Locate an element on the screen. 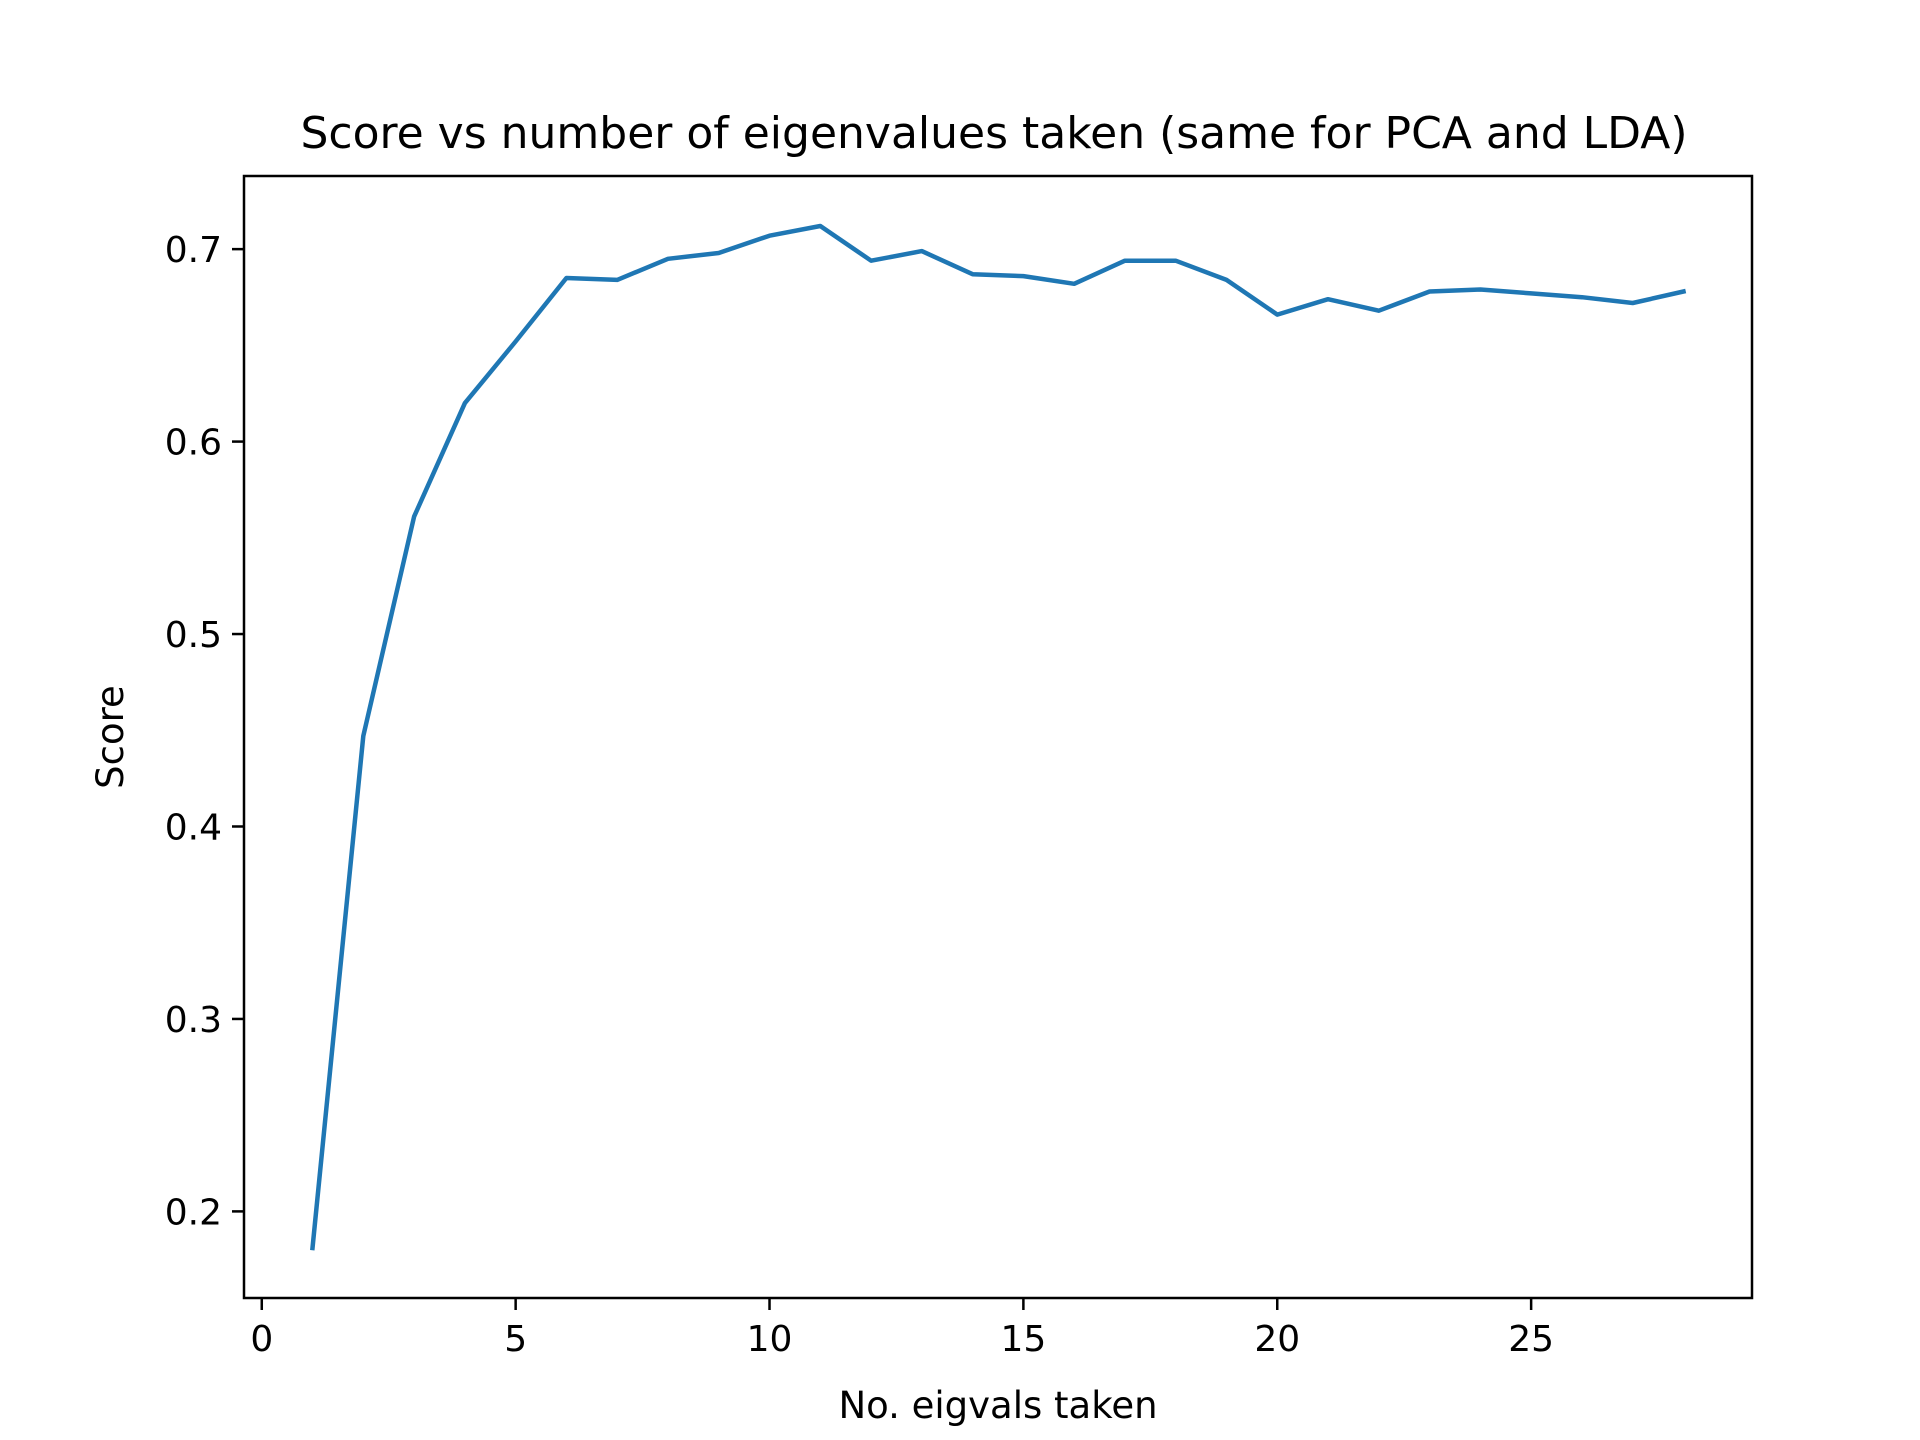 The width and height of the screenshot is (1920, 1440). x-tick-label: 25 is located at coordinates (1531, 1339).